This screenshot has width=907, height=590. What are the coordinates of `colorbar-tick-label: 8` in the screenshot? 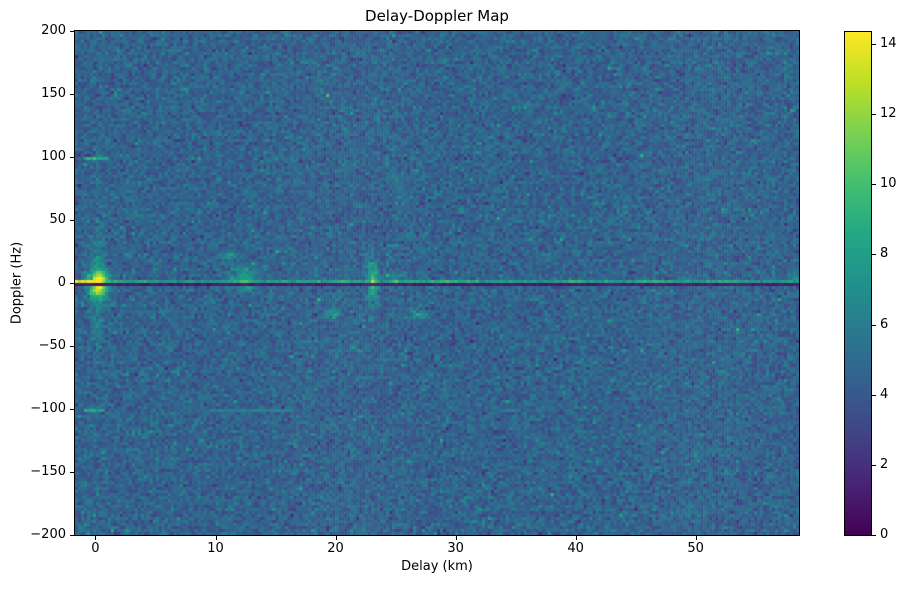 It's located at (884, 254).